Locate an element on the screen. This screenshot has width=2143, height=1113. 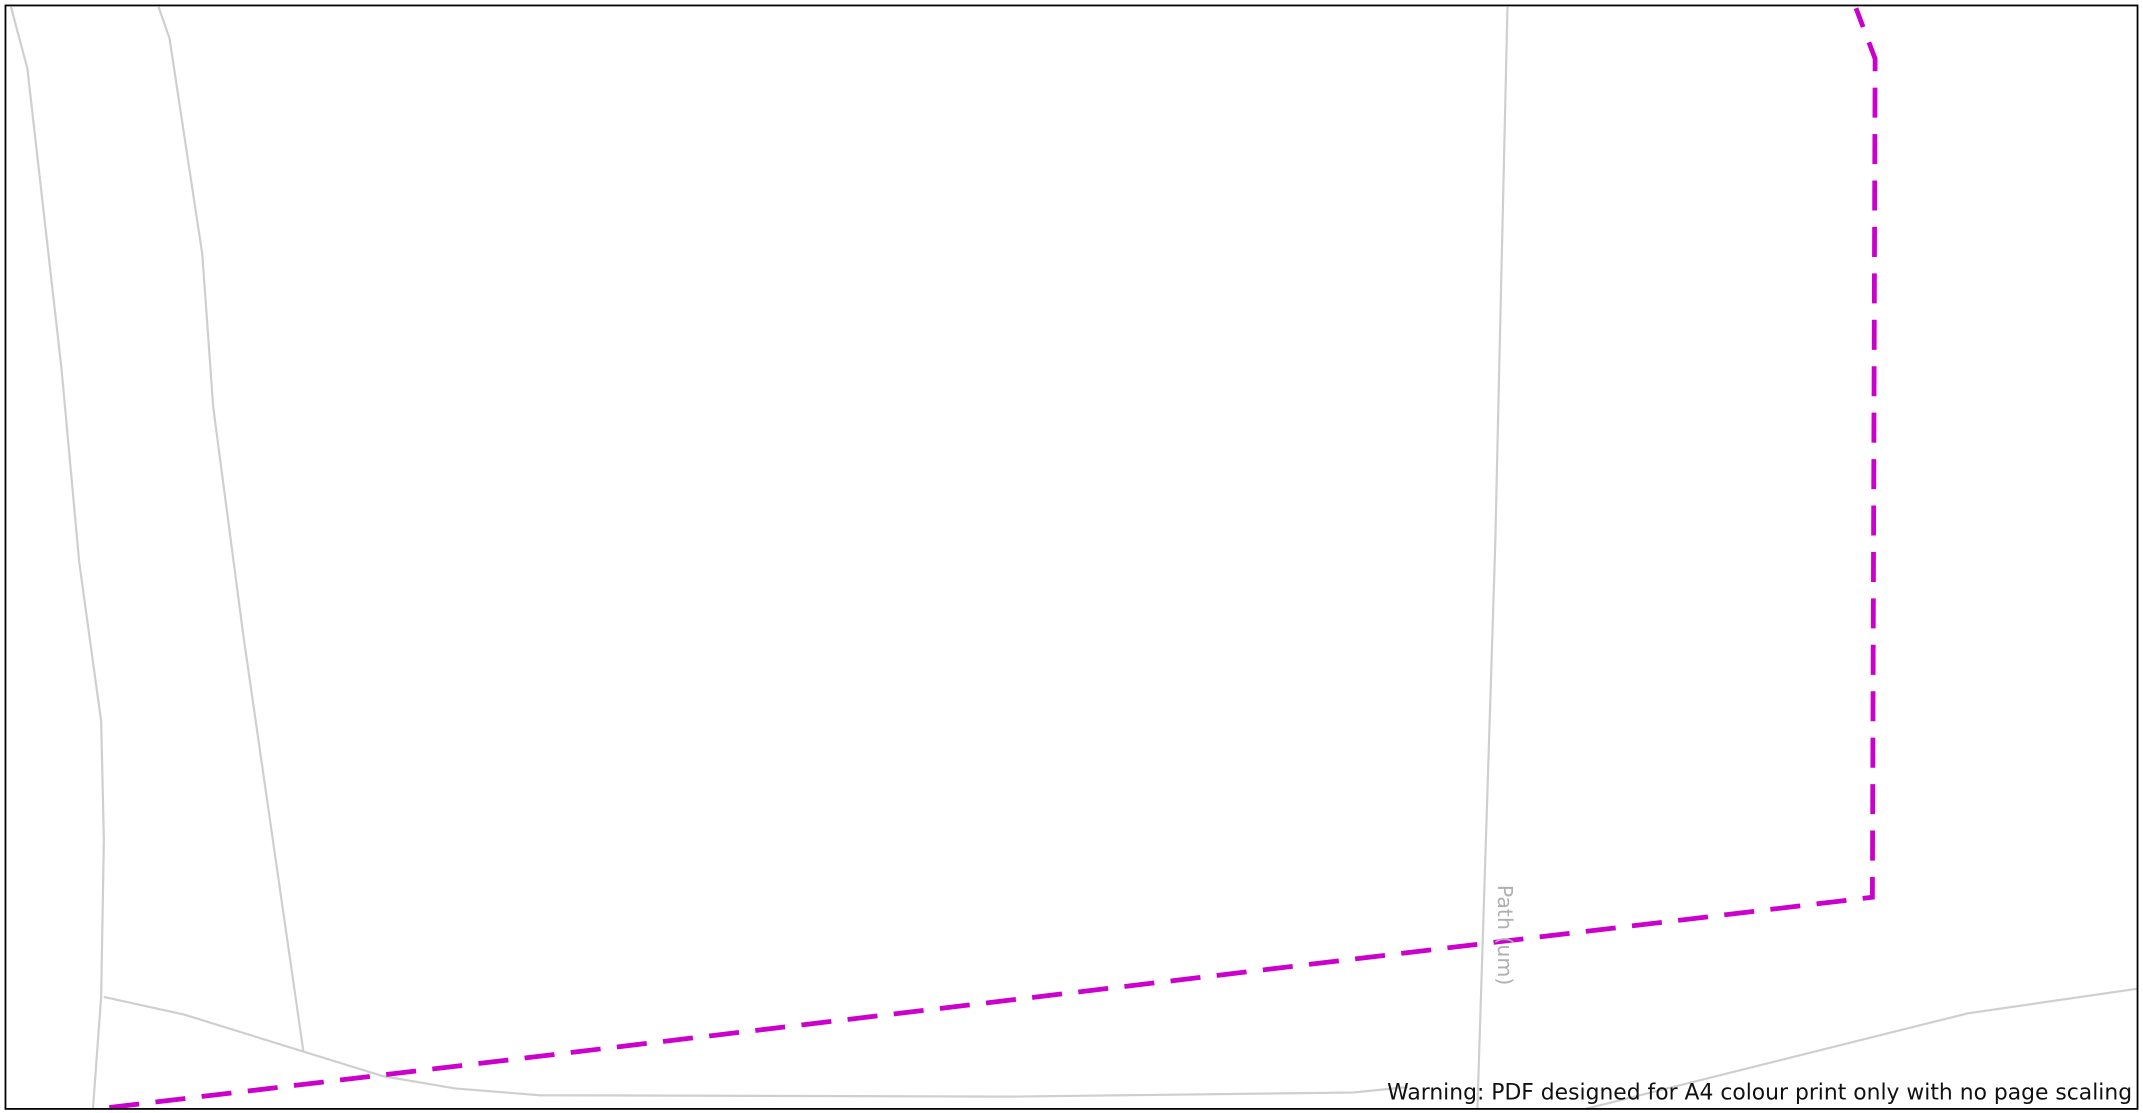
path-label: Path (um) is located at coordinates (1505, 935).